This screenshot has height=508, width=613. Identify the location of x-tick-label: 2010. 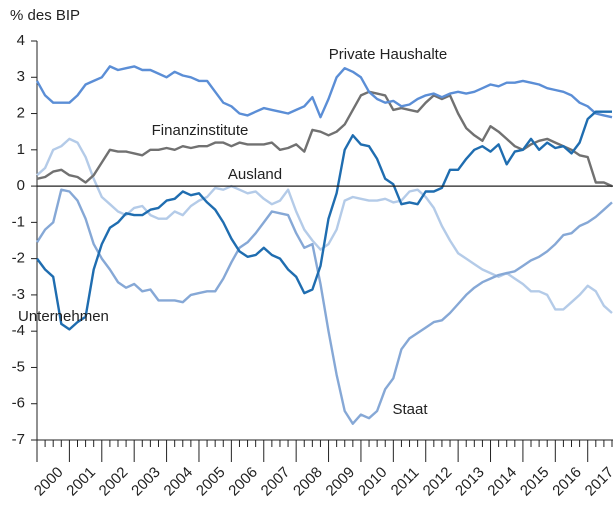
(373, 482).